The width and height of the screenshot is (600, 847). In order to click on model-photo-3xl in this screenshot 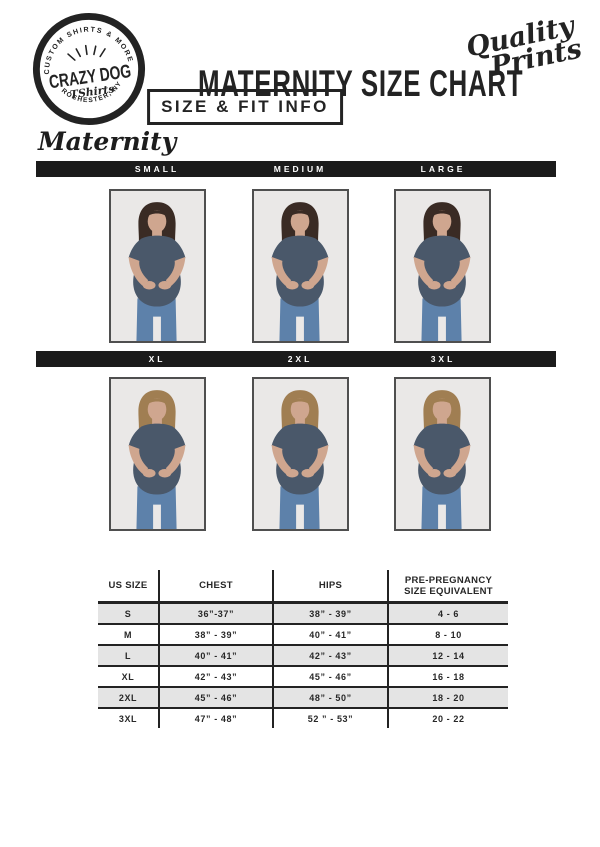, I will do `click(442, 454)`.